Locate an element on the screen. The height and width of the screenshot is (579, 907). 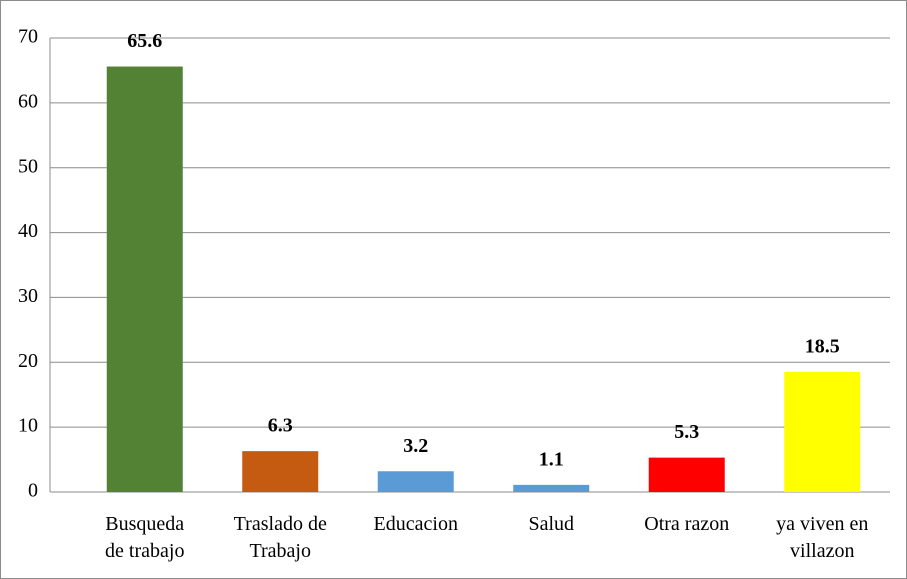
data-label: 3.2 is located at coordinates (415, 446).